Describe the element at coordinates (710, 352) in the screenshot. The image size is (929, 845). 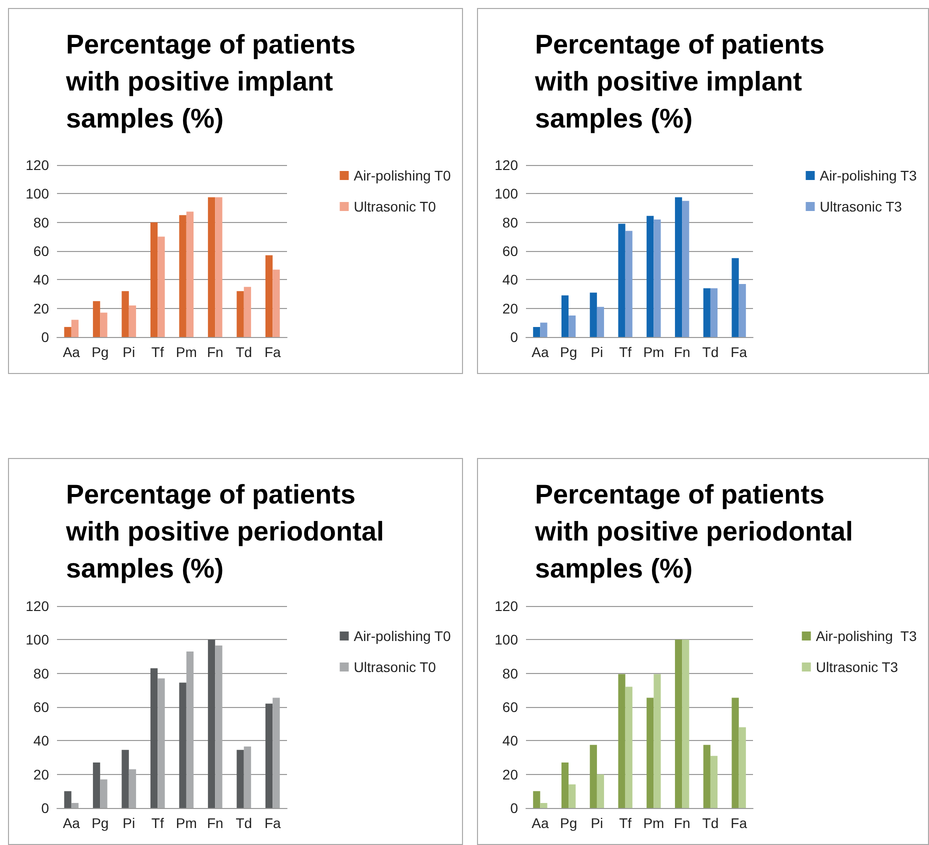
I see `x-tick-label: Td` at that location.